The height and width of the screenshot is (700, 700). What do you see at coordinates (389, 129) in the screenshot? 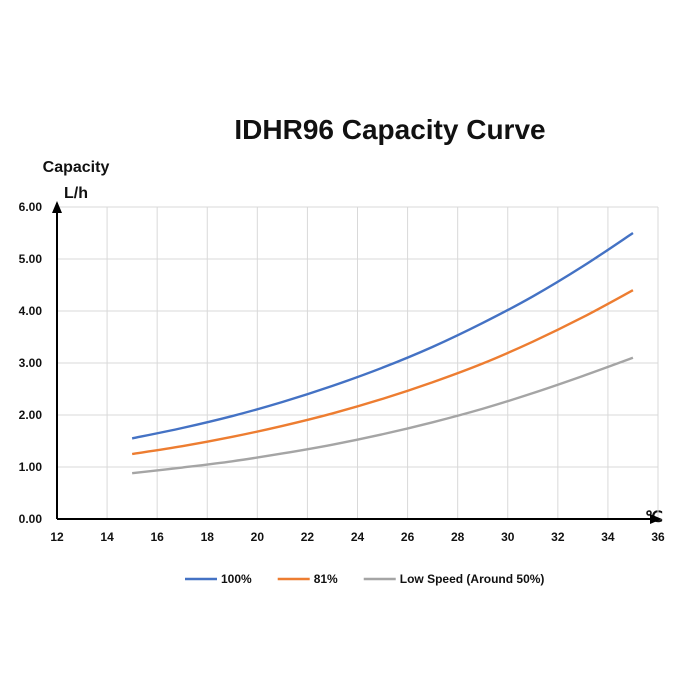
I see `chart-title: IDHR96 Capacity Curve` at bounding box center [389, 129].